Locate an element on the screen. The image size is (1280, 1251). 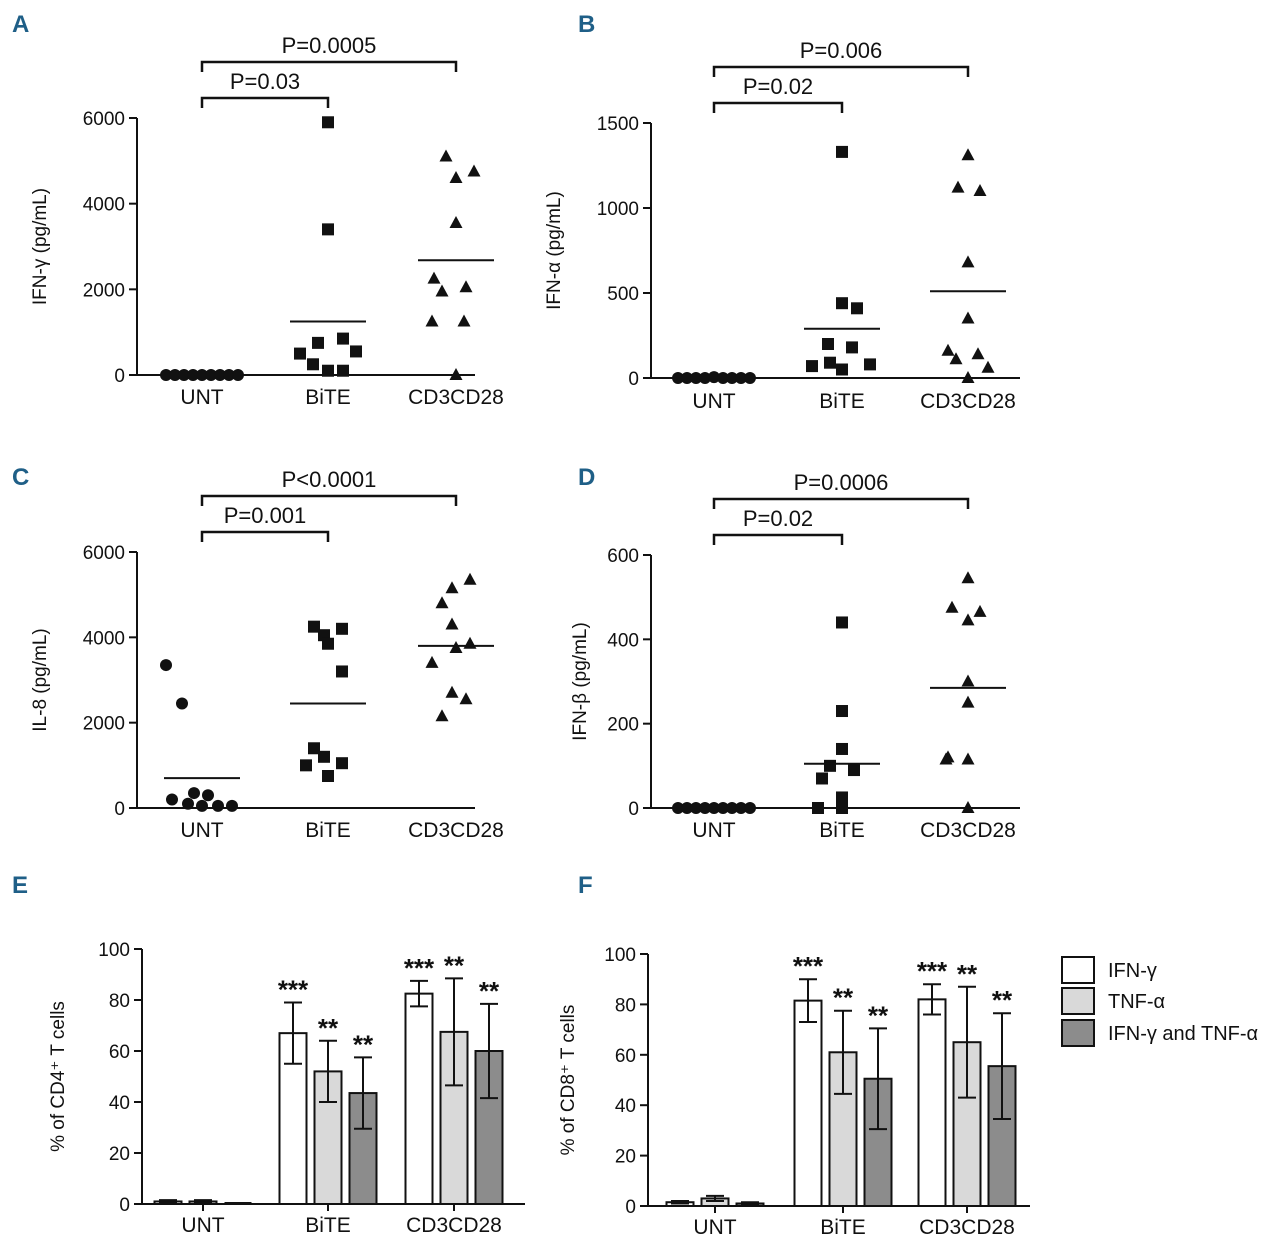
y-tick-label: 6000 is located at coordinates (104, 553).